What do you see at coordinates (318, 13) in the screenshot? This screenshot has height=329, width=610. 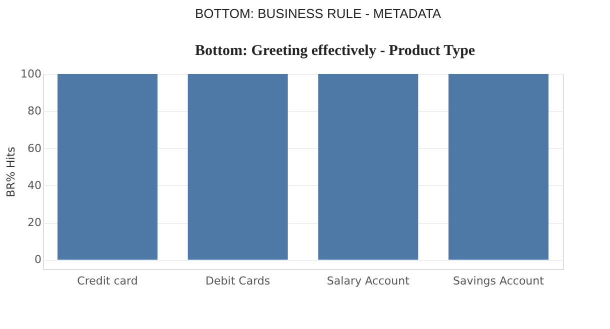 I see `chart-title: BOTTOM: BUSINESS RULE - METADATA` at bounding box center [318, 13].